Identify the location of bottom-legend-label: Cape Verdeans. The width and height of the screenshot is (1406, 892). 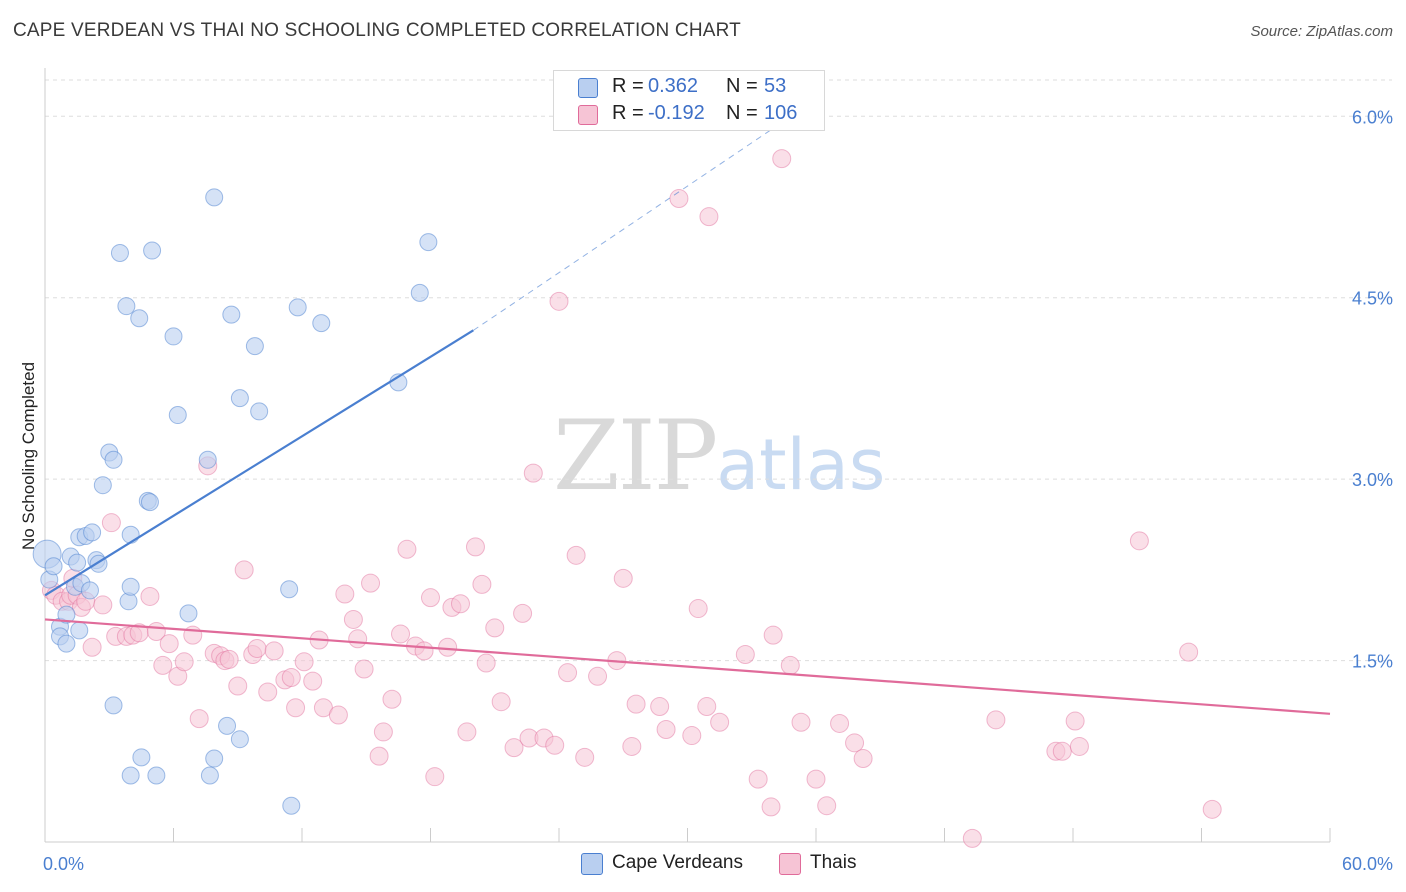
(677, 862).